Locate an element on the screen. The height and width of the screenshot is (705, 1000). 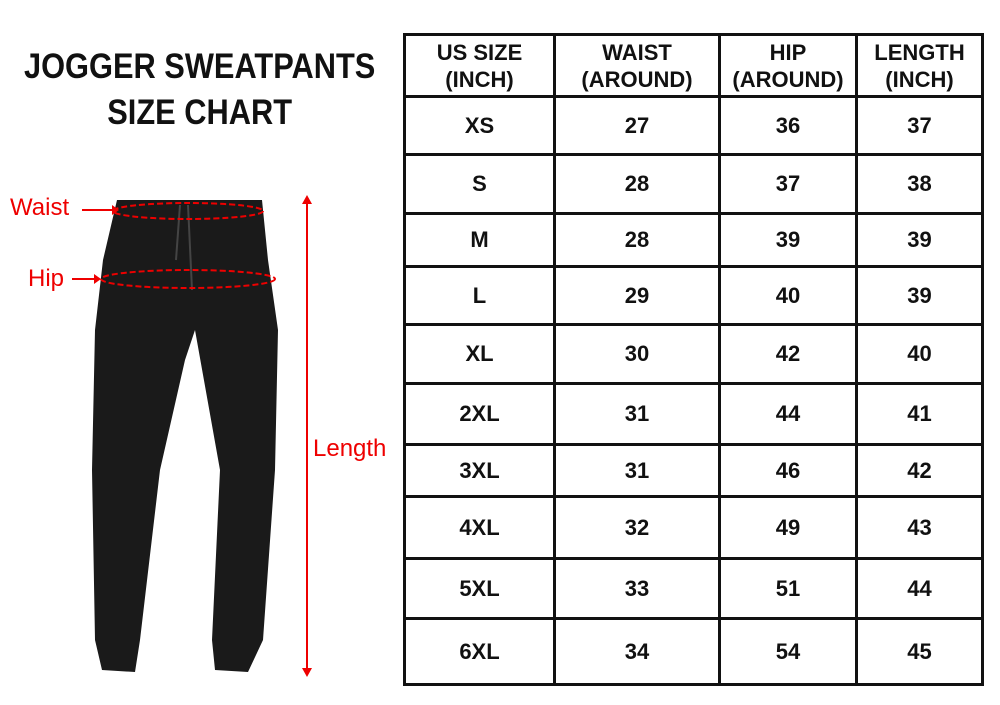
table-cell: 33 is located at coordinates (637, 588).